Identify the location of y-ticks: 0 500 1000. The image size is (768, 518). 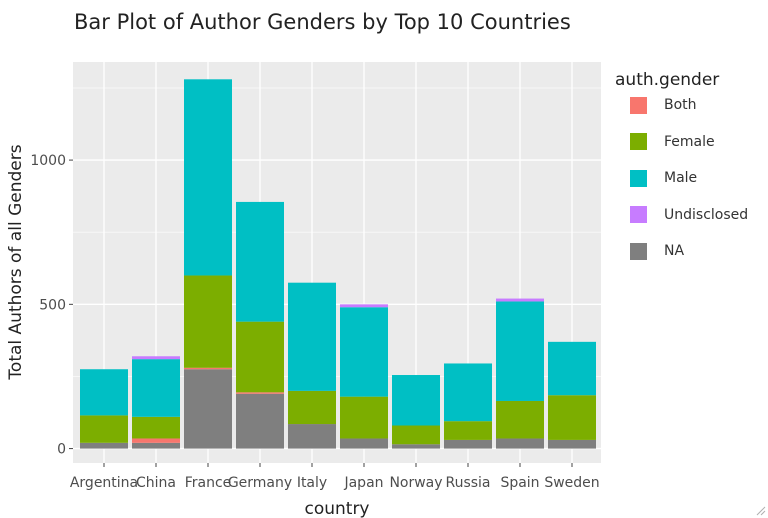
(51, 305).